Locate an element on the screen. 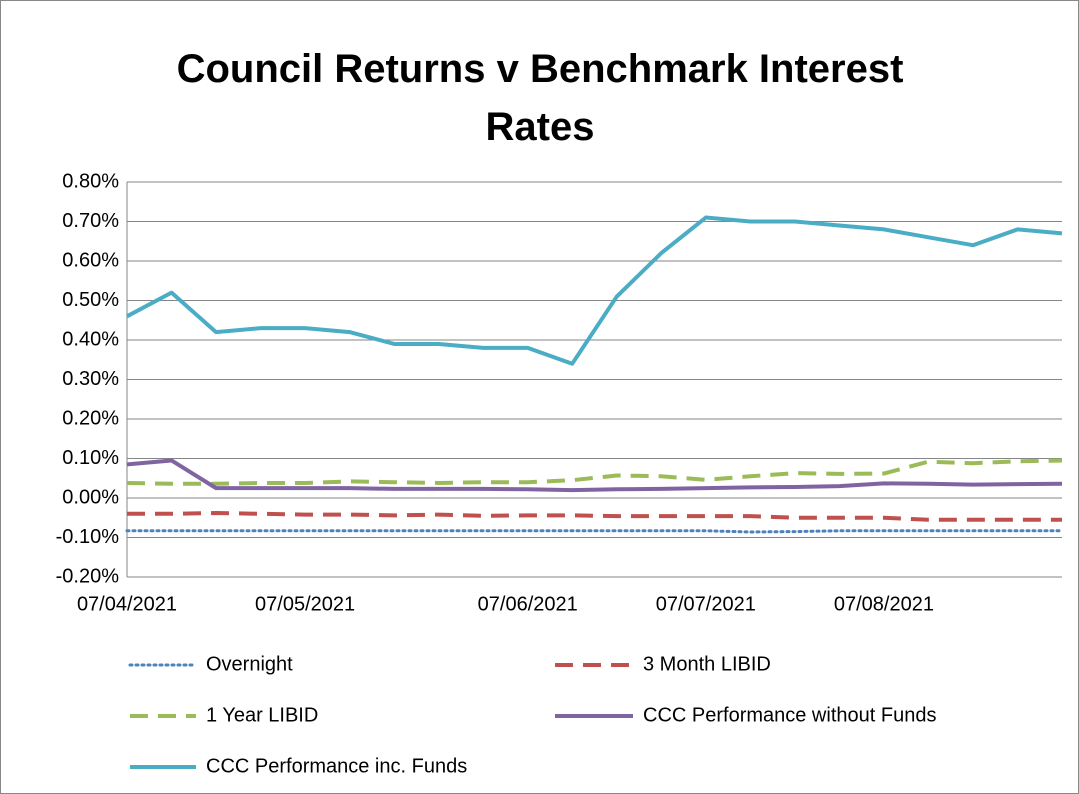 The image size is (1079, 794). x-tick-label: 07/07/2021 is located at coordinates (706, 604).